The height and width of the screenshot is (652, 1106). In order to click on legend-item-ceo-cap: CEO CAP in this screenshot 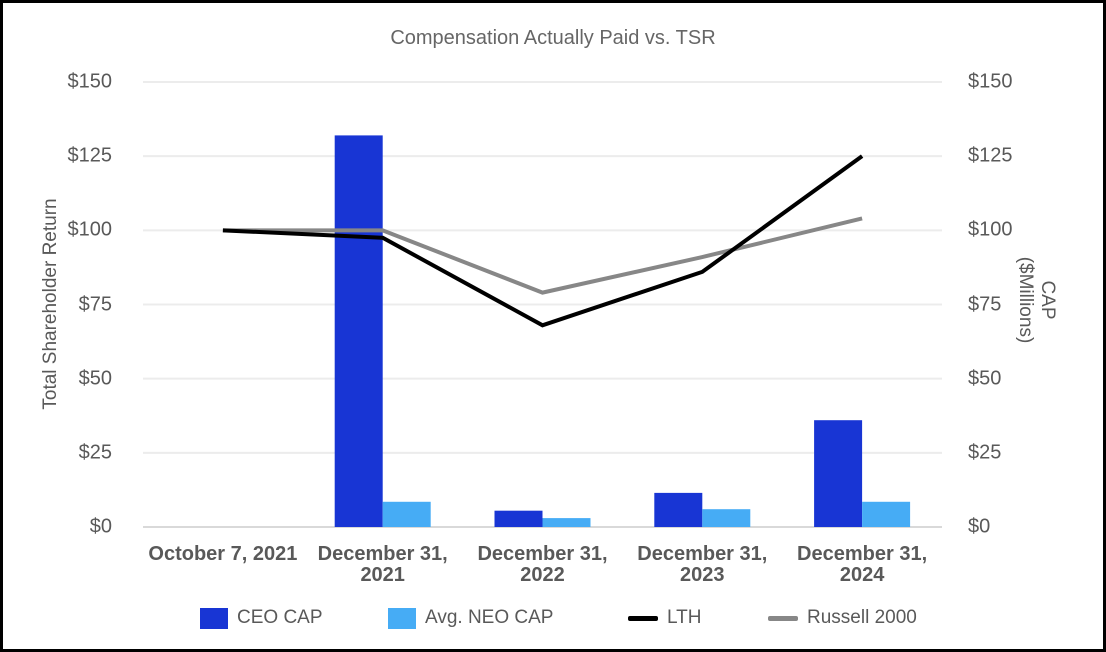, I will do `click(261, 618)`.